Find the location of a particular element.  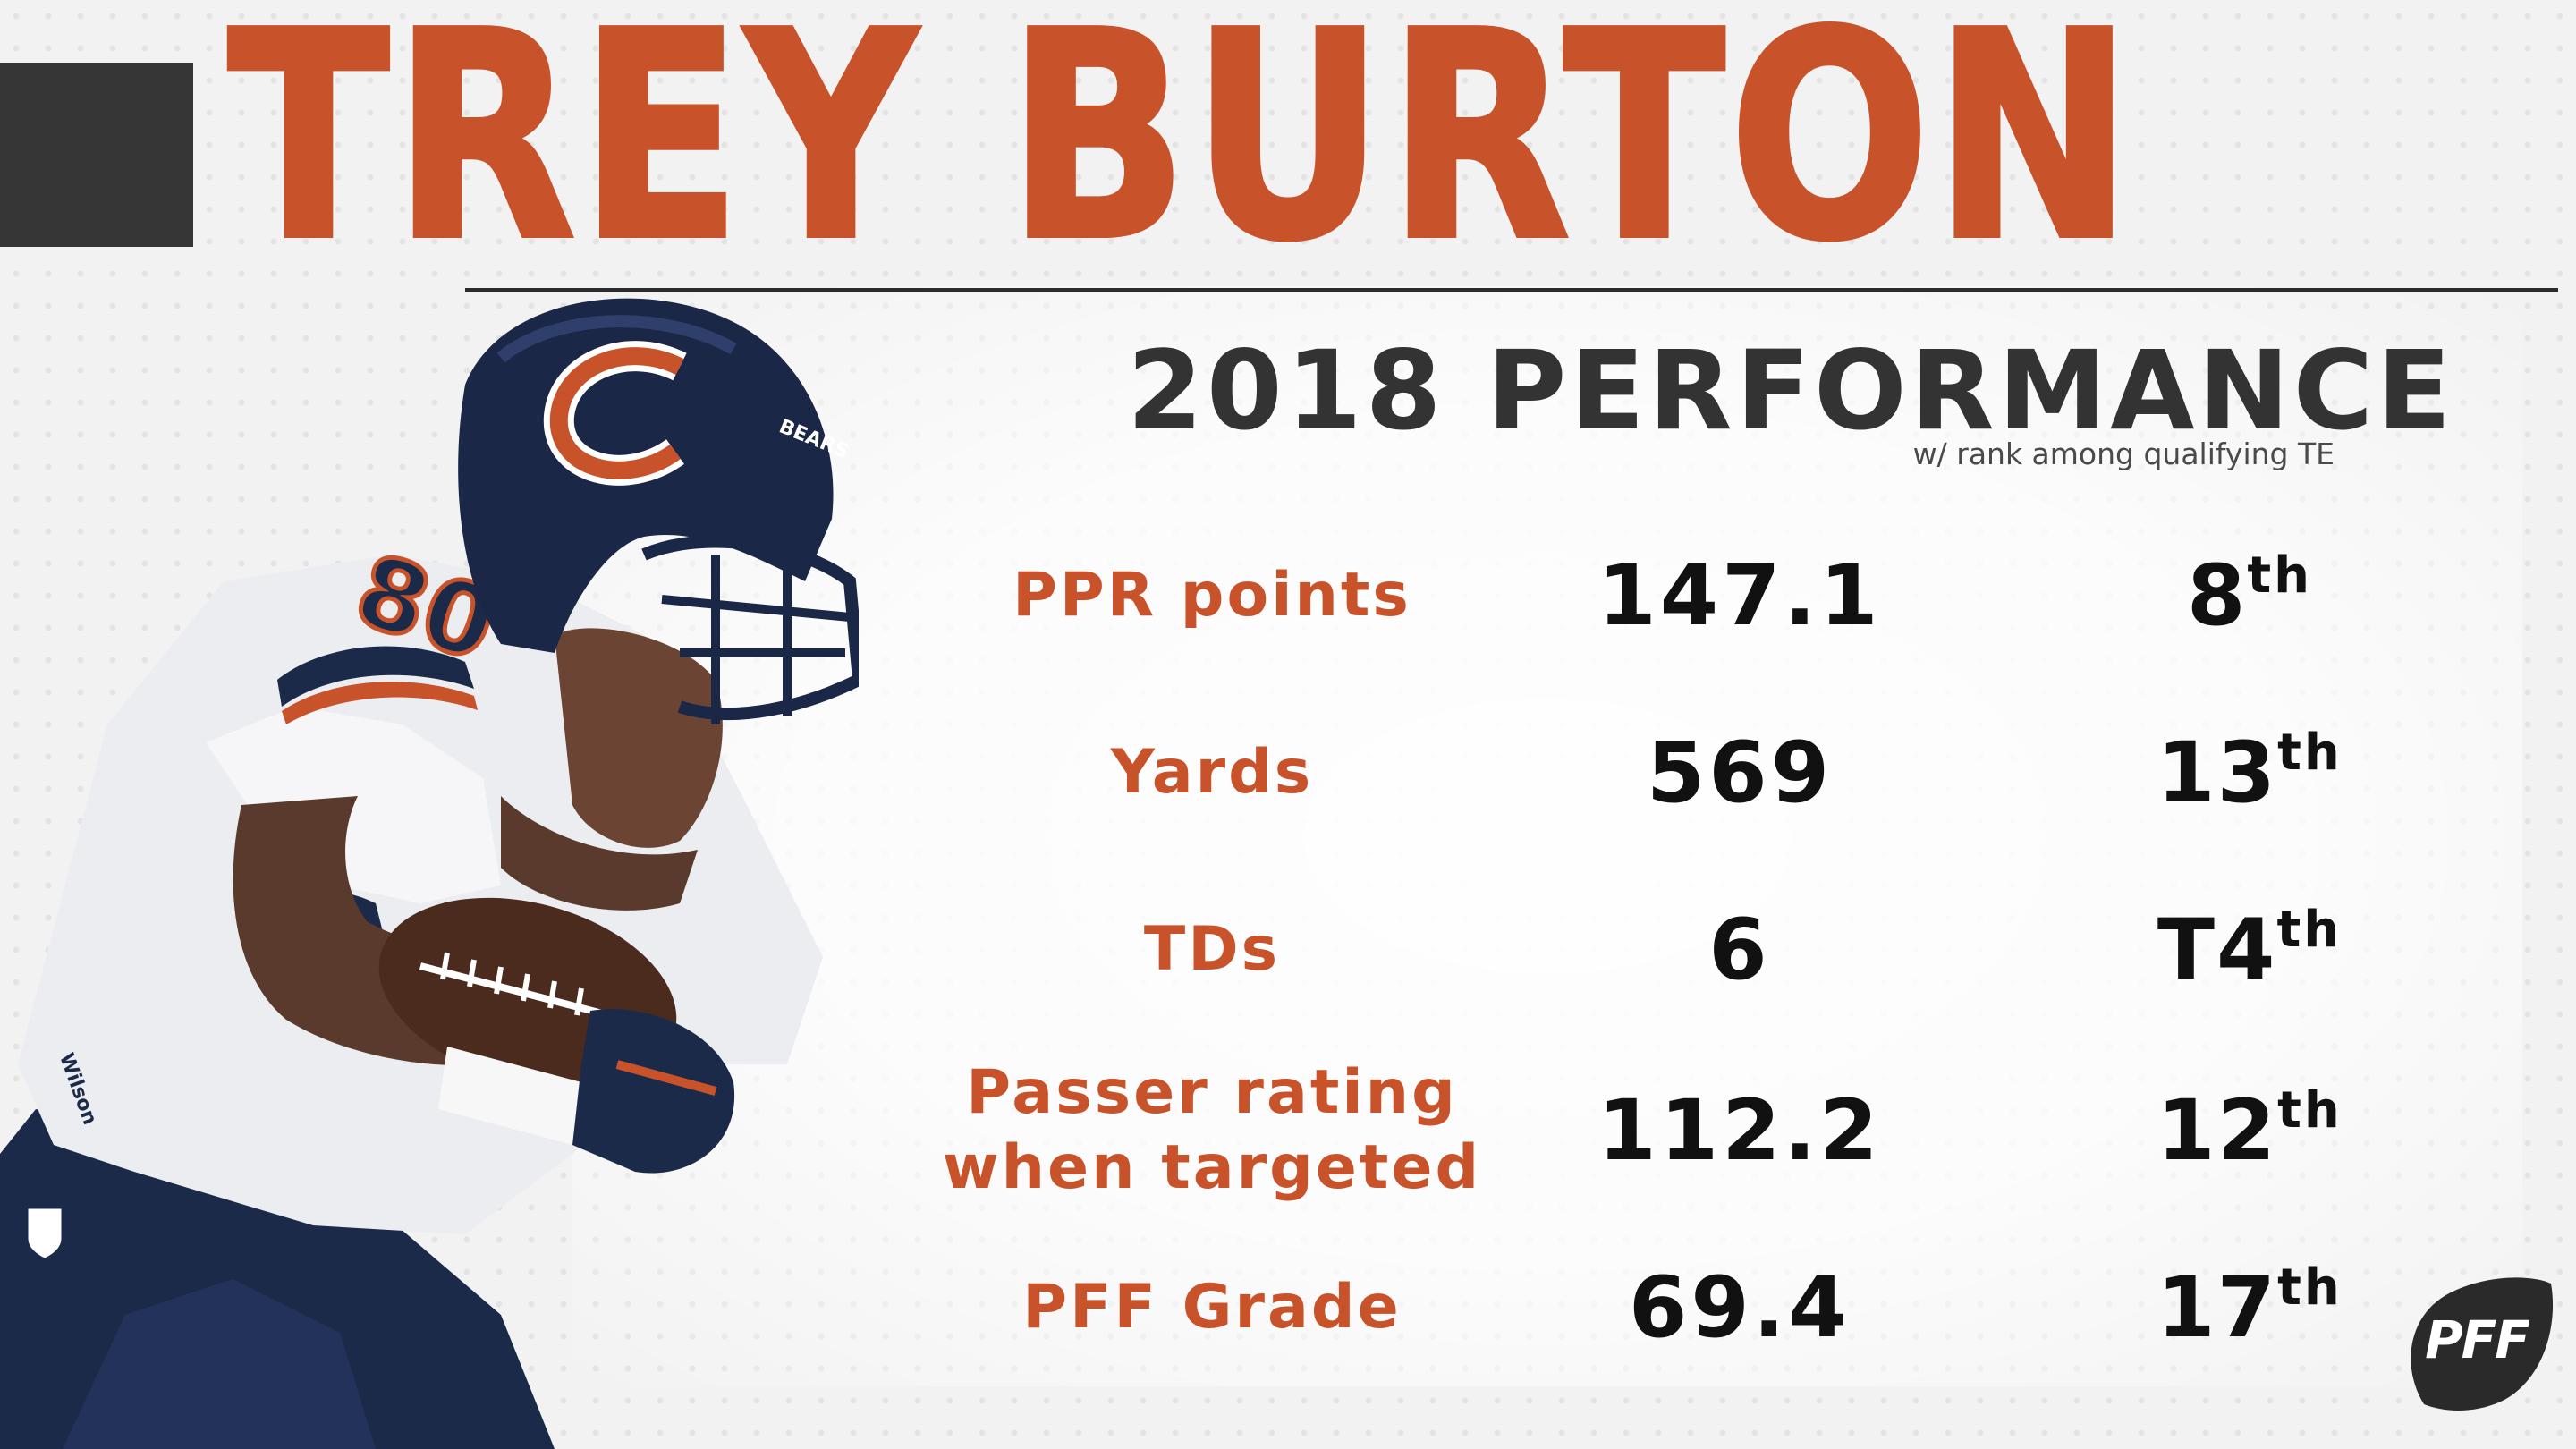

stat-rank-pff-grade: 17th is located at coordinates (2250, 1307).